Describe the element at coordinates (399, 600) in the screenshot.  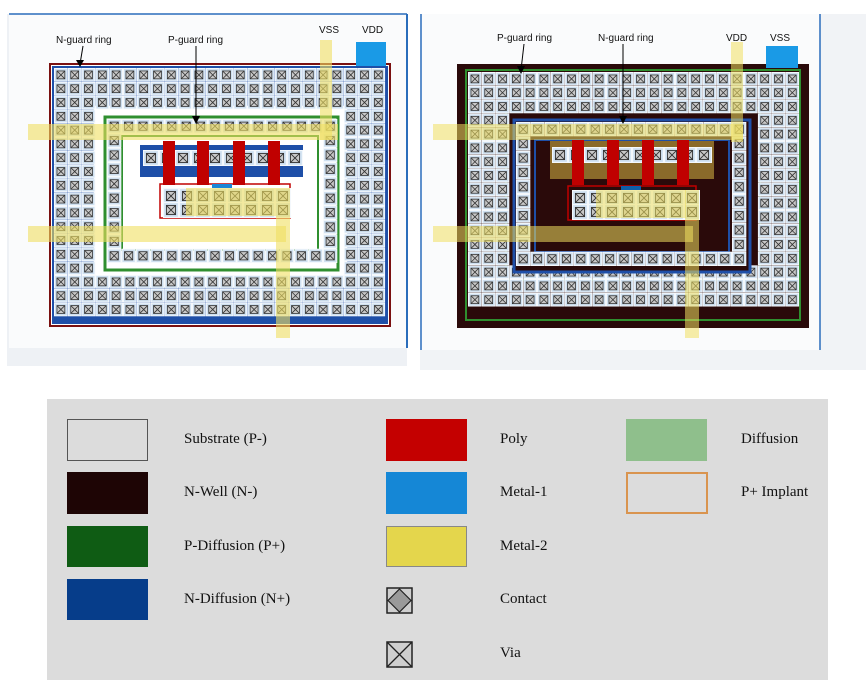
I see `contact-icon` at that location.